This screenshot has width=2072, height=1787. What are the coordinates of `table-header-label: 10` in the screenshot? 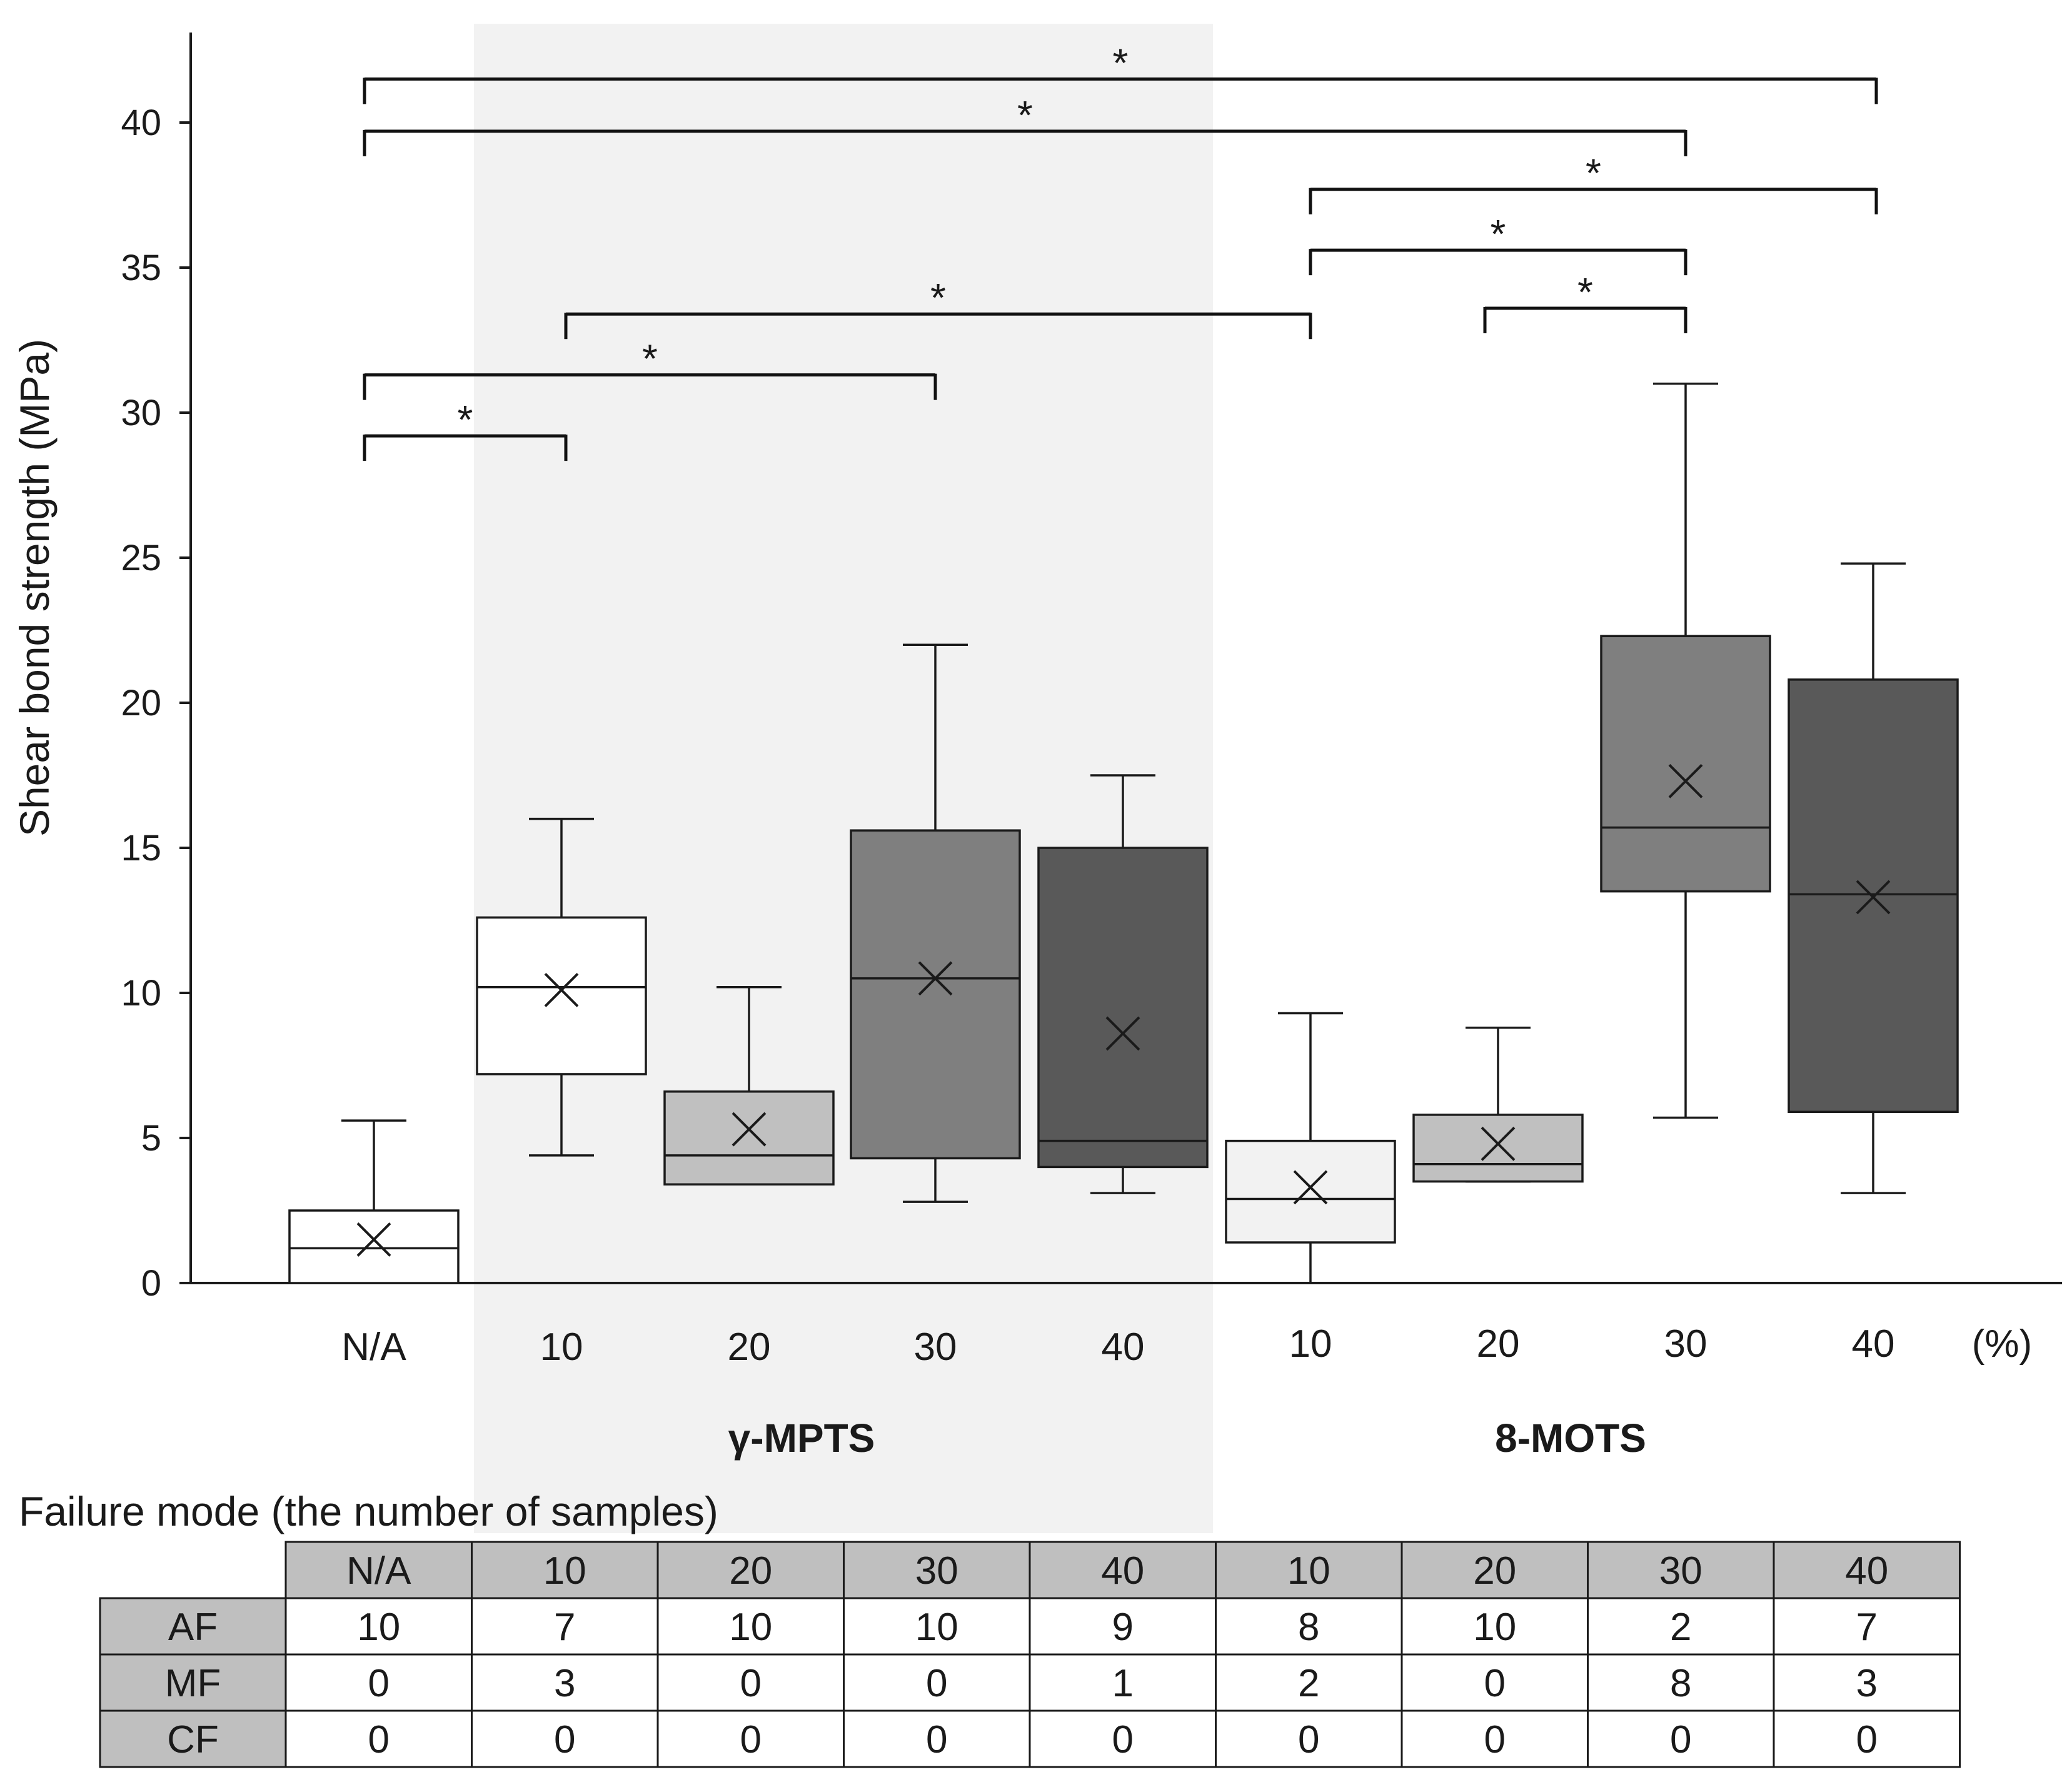 It's located at (1308, 1571).